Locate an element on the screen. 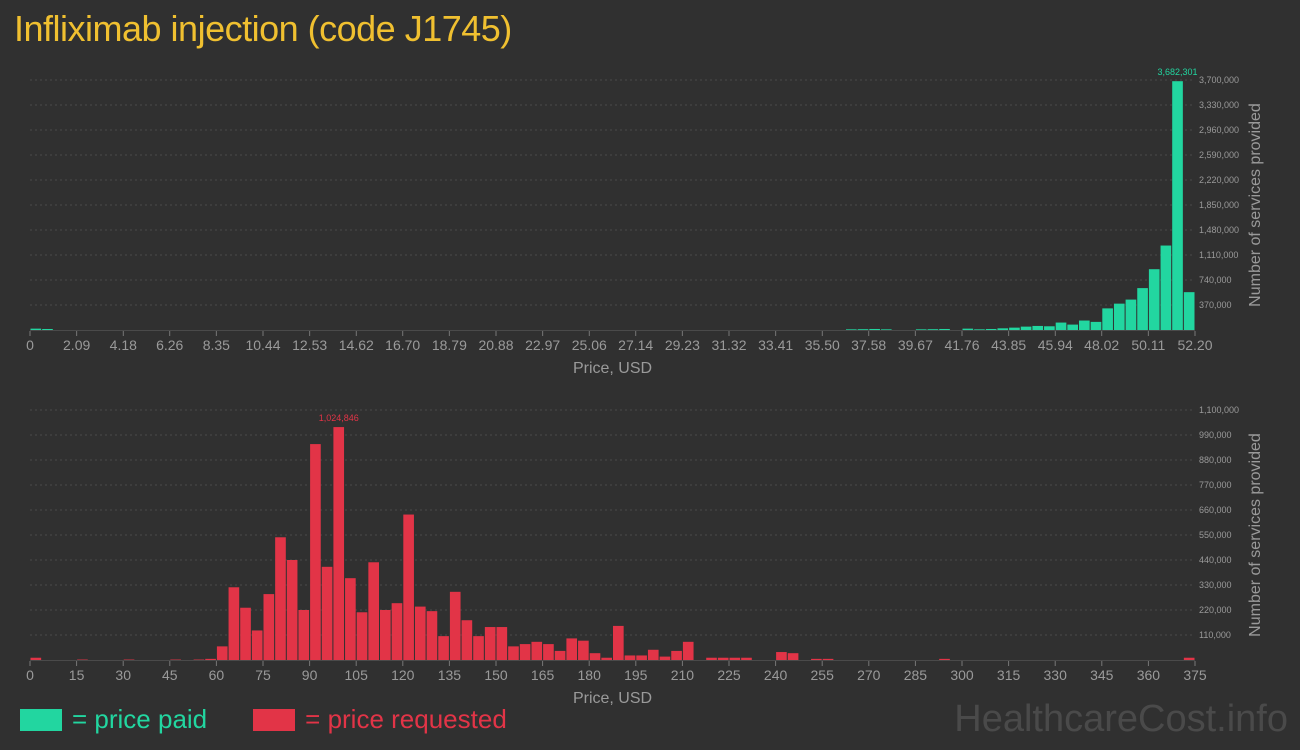 The image size is (1300, 750). x-tick-label: 6.26 is located at coordinates (169, 345).